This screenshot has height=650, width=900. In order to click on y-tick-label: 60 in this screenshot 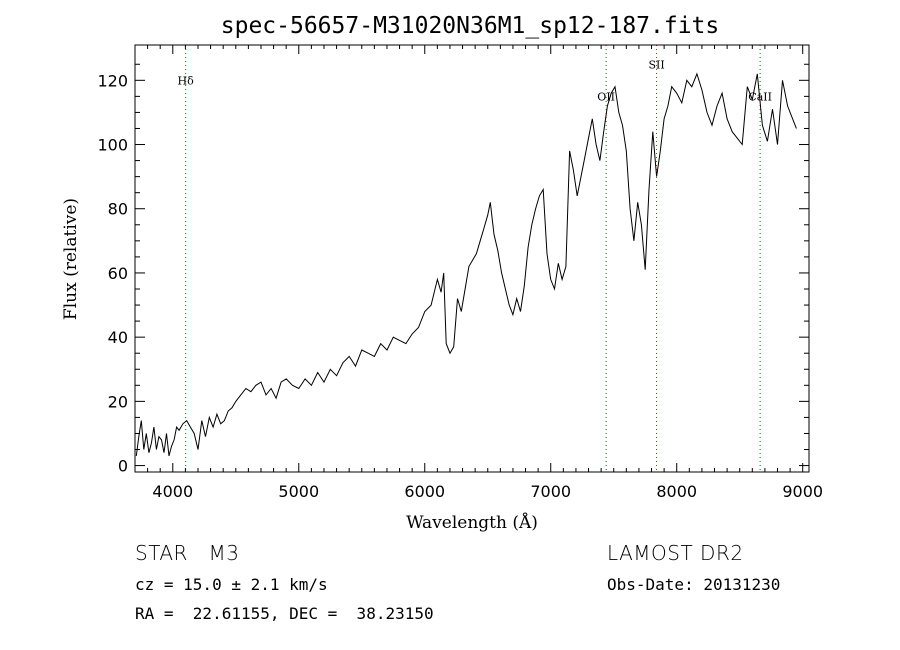, I will do `click(118, 273)`.